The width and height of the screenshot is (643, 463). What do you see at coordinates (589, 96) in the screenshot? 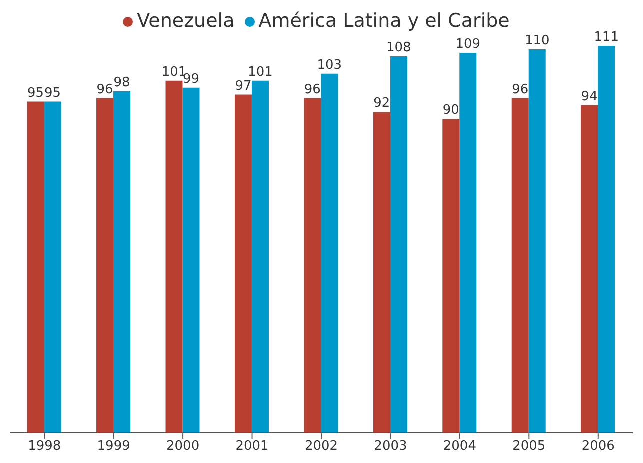
I see `data-label: 94` at bounding box center [589, 96].